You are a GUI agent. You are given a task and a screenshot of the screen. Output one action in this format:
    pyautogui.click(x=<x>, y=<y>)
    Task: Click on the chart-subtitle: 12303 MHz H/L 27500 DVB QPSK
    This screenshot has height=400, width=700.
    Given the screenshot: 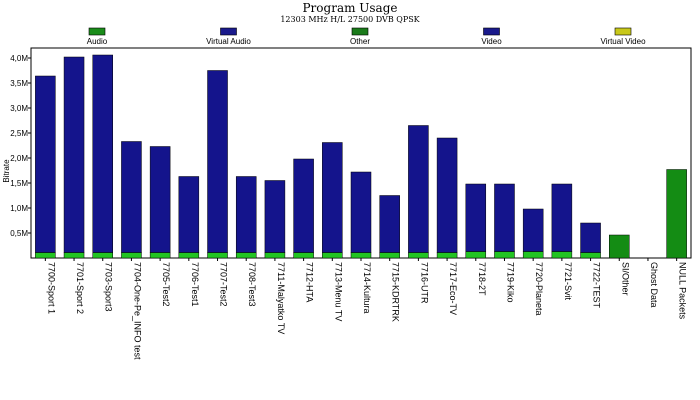 What is the action you would take?
    pyautogui.click(x=350, y=19)
    